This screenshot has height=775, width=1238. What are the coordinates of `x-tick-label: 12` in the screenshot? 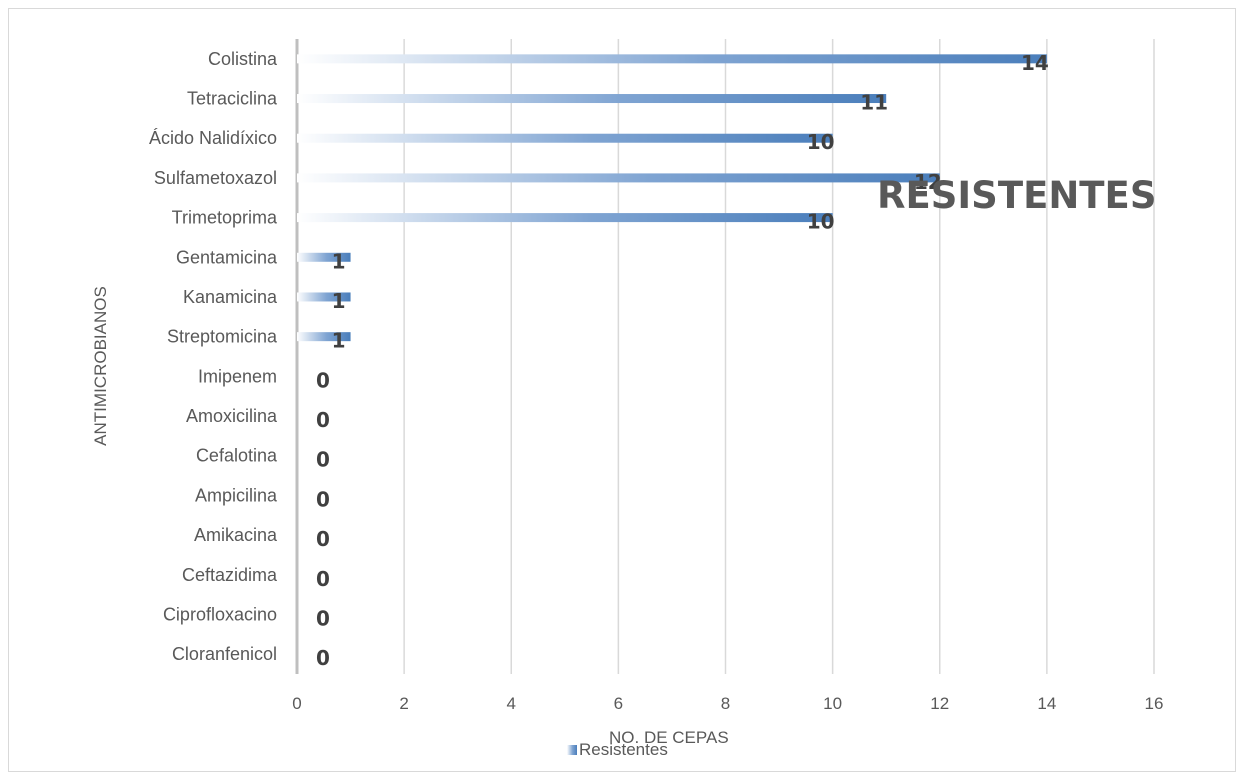 It's located at (939, 703).